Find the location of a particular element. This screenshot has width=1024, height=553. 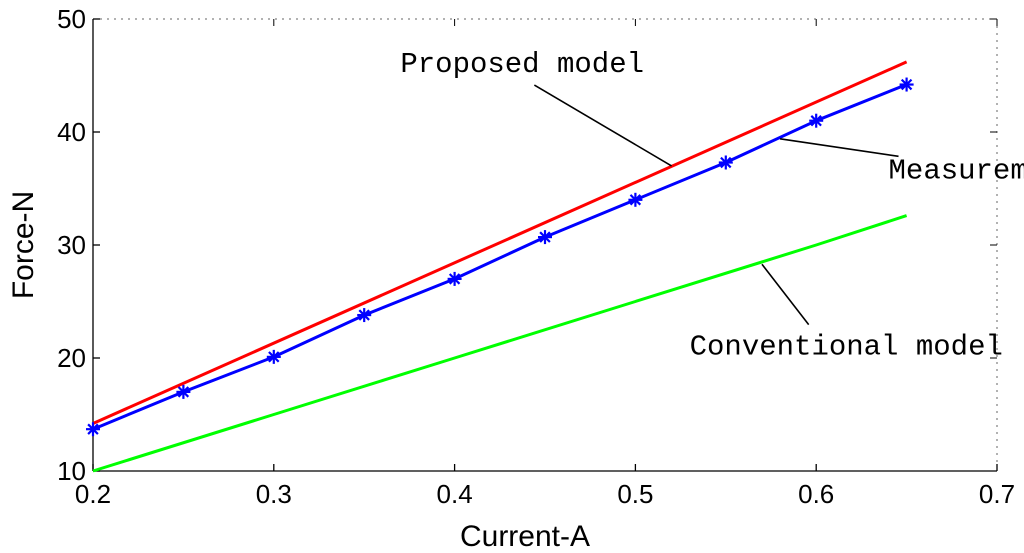

x-tick-label: 0.2 is located at coordinates (93, 494).